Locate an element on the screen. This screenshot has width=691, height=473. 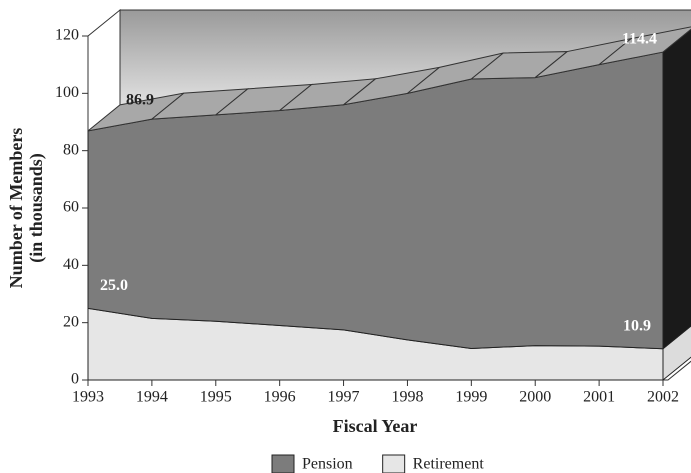
y-axis-title: Number of Members is located at coordinates (16, 208).